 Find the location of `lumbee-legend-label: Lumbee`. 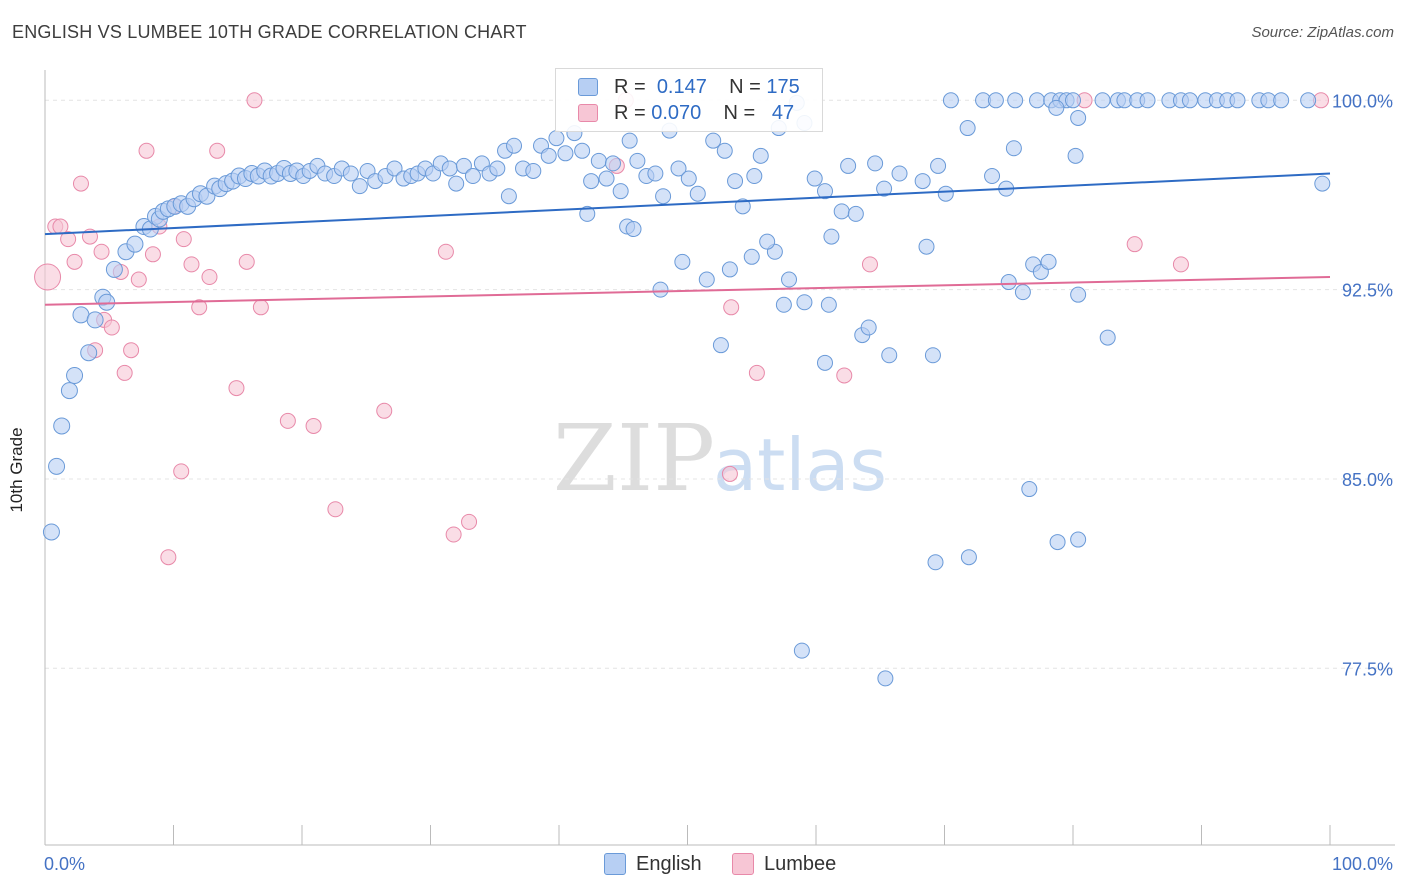

lumbee-legend-label: Lumbee is located at coordinates (800, 863).